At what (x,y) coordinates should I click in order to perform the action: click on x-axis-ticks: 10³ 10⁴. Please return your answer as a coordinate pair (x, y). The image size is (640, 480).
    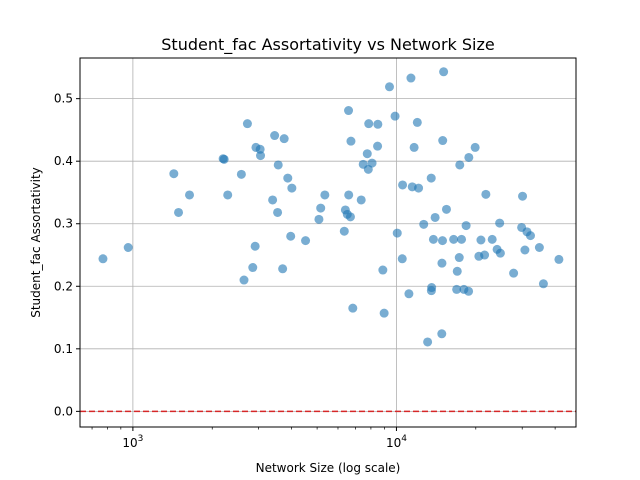
    Looking at the image, I should click on (323, 438).